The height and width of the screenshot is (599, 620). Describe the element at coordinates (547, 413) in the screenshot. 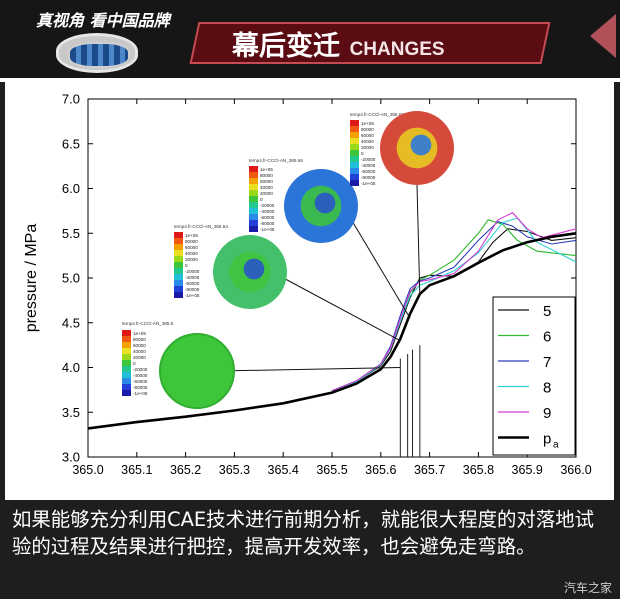

I see `legend-label-9: 9` at that location.